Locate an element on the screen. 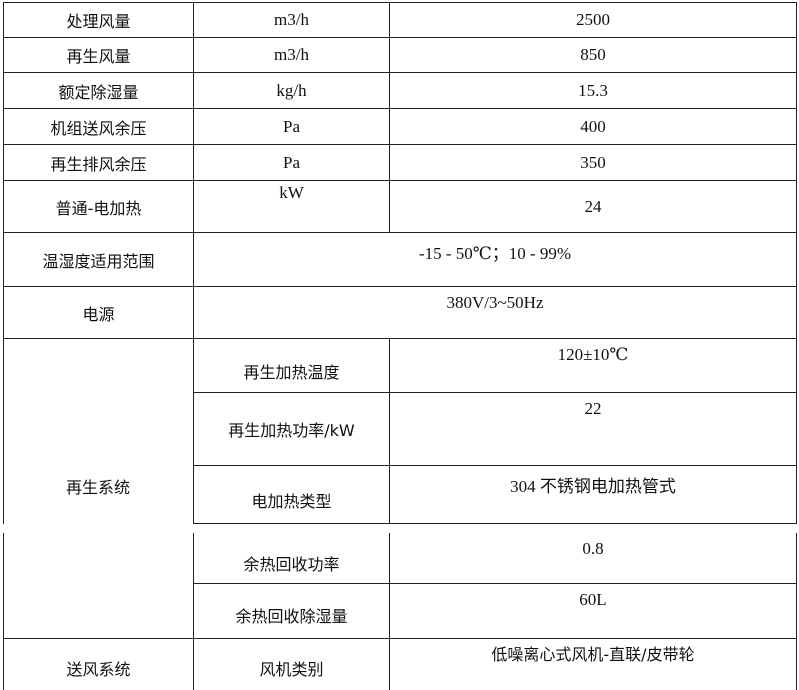  label-cell: 额定除湿量 is located at coordinates (98, 90).